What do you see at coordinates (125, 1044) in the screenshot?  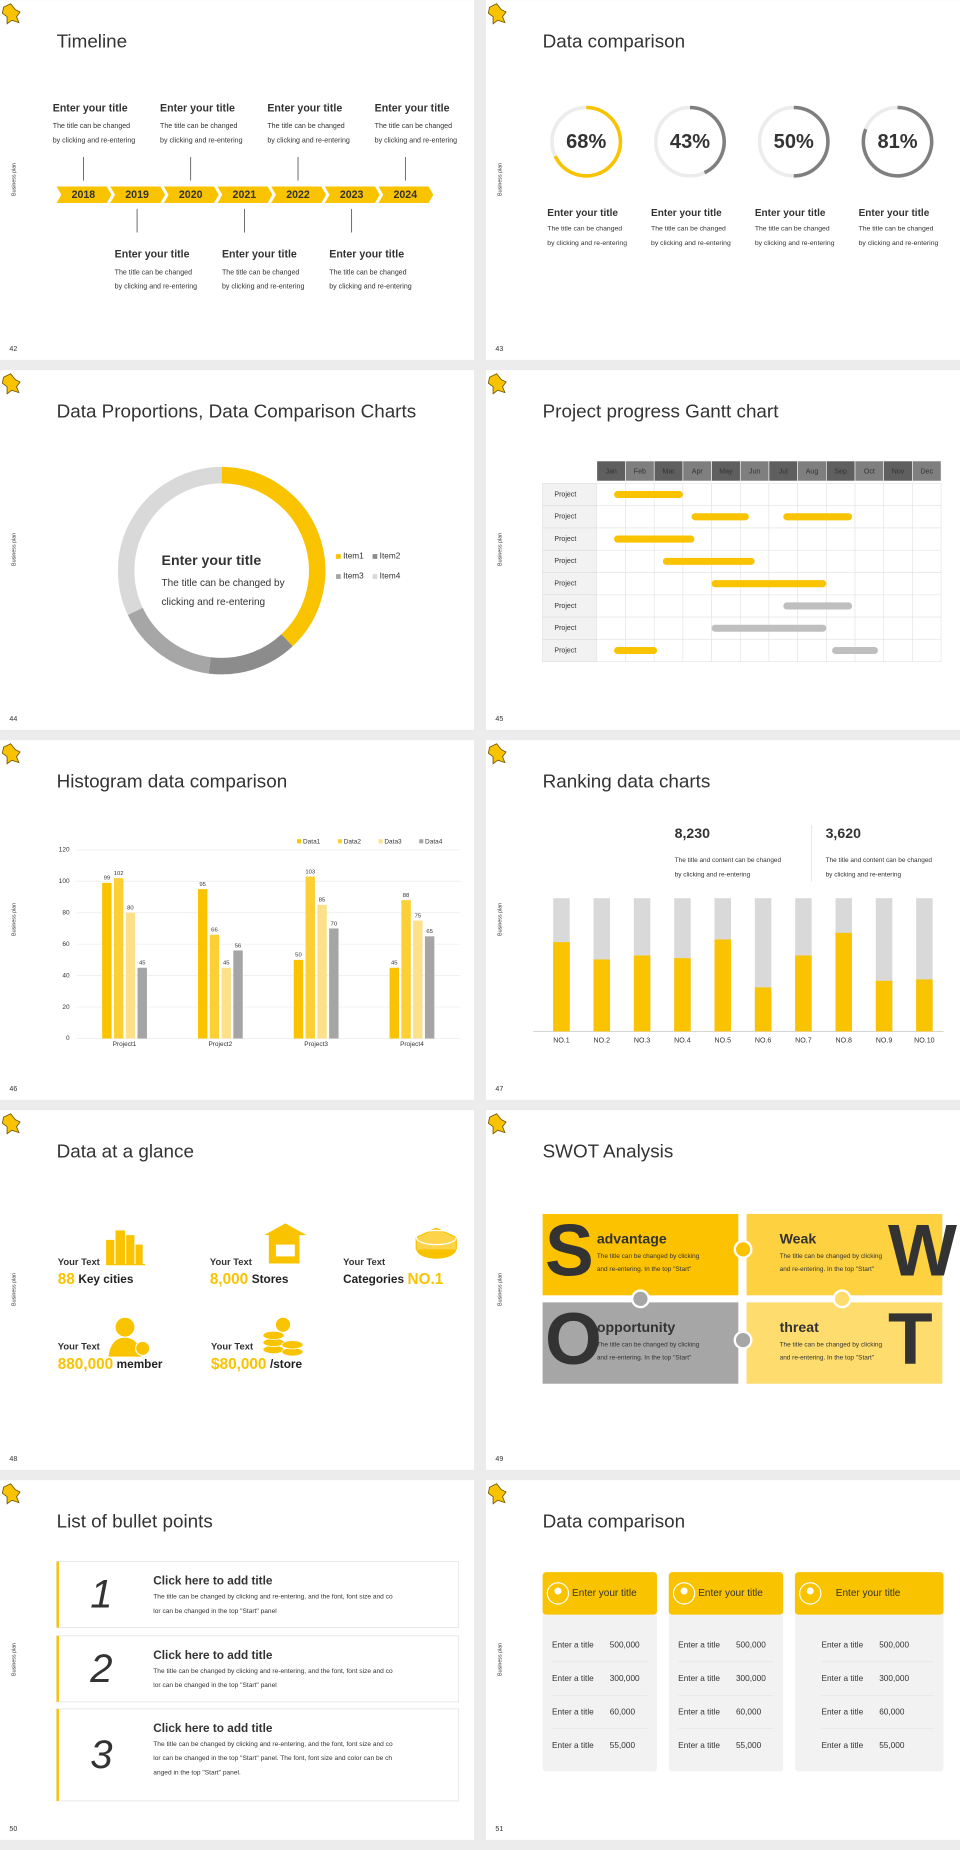 I see `x-tick-label: Project1` at bounding box center [125, 1044].